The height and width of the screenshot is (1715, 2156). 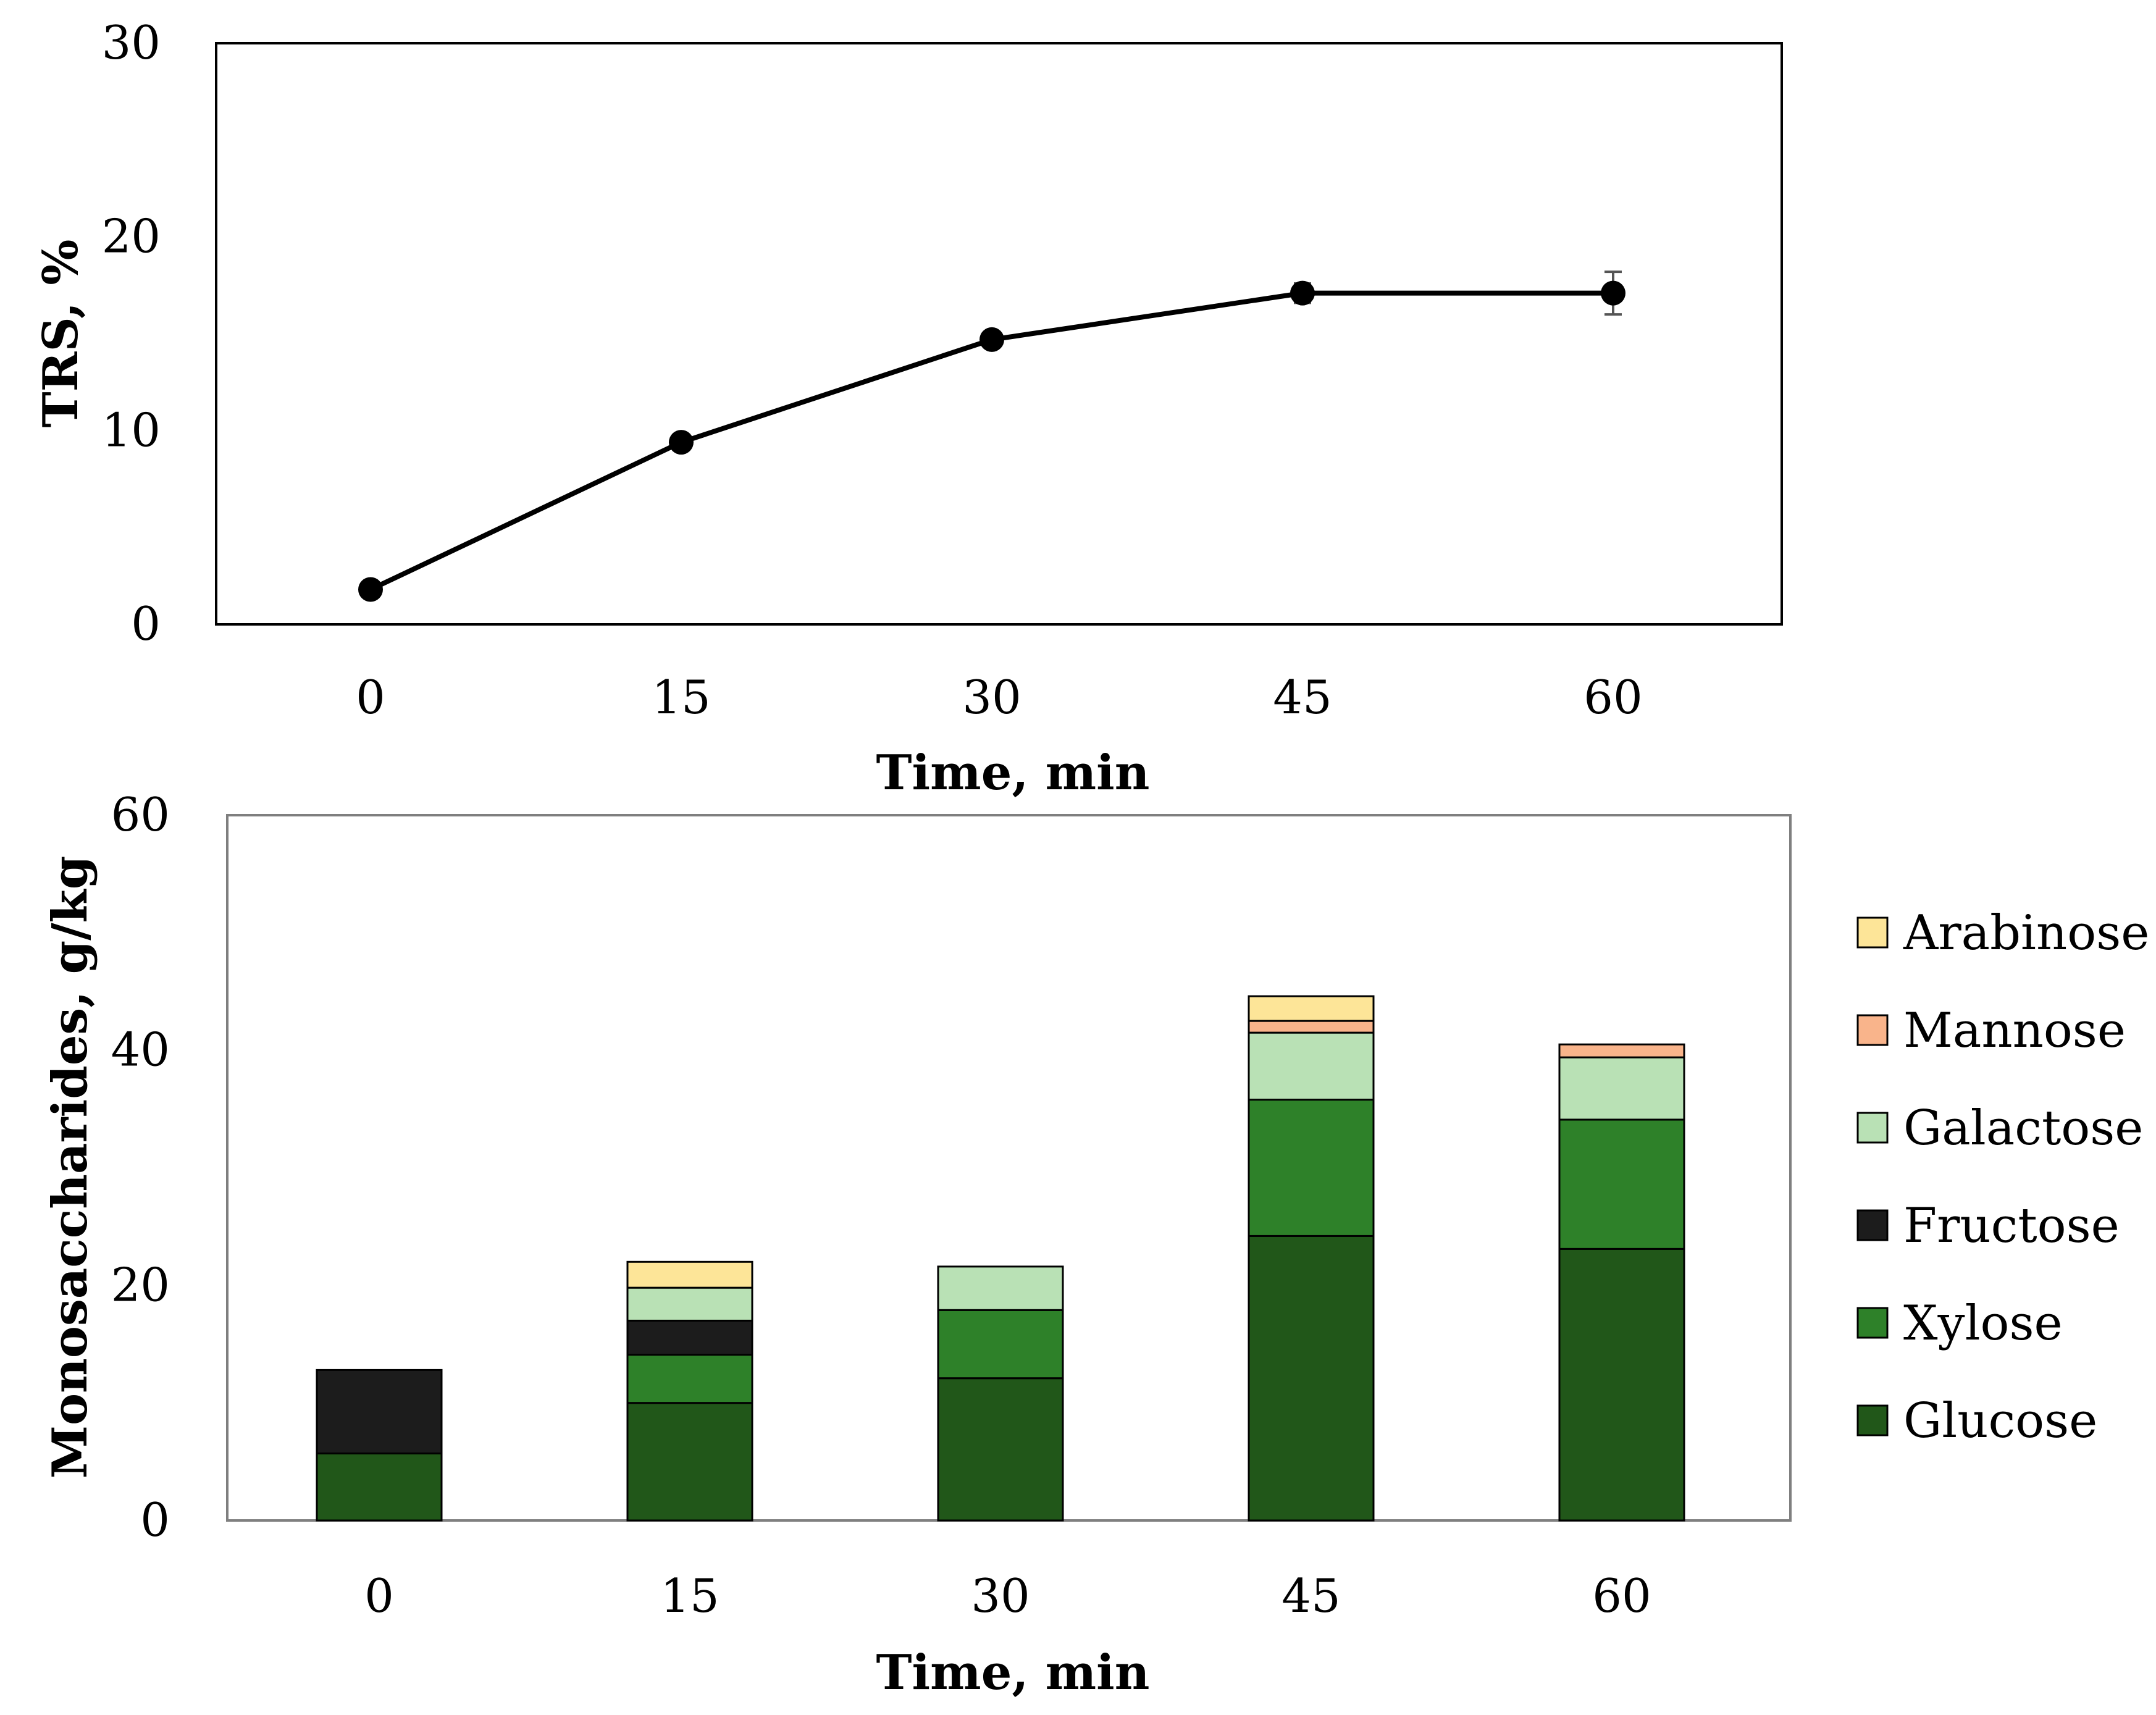 What do you see at coordinates (61, 334) in the screenshot?
I see `trs-y-axis-title: TRS, %` at bounding box center [61, 334].